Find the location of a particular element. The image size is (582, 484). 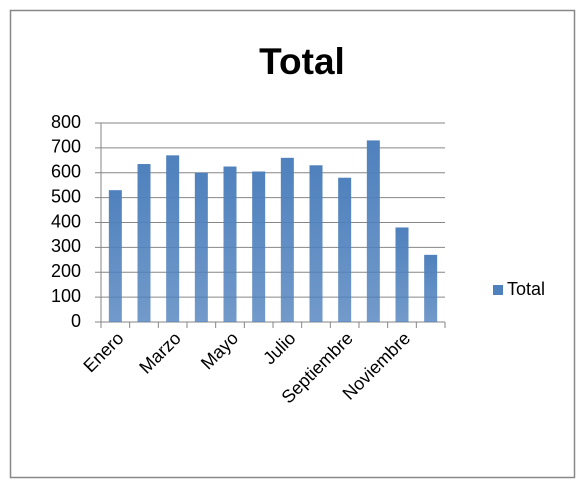

y-tick-label: 700 is located at coordinates (66, 147).